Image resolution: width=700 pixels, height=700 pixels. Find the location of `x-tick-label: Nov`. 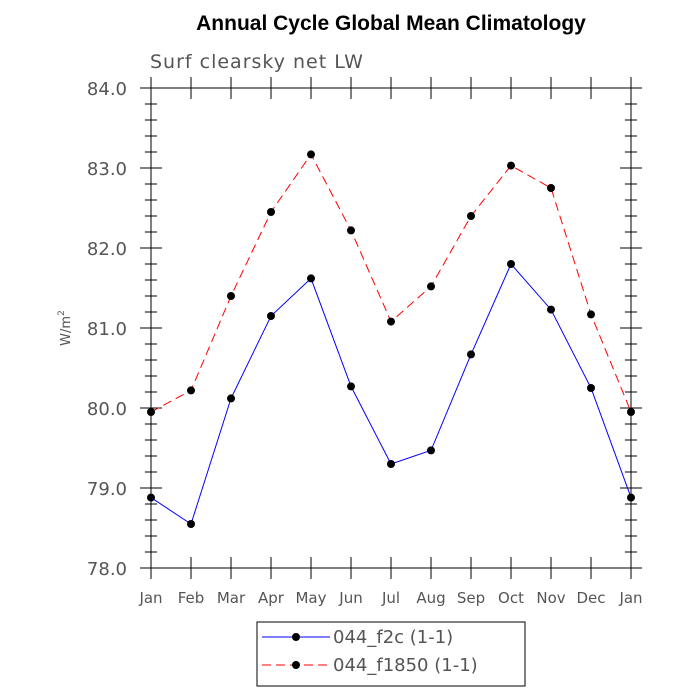

x-tick-label: Nov is located at coordinates (550, 598).